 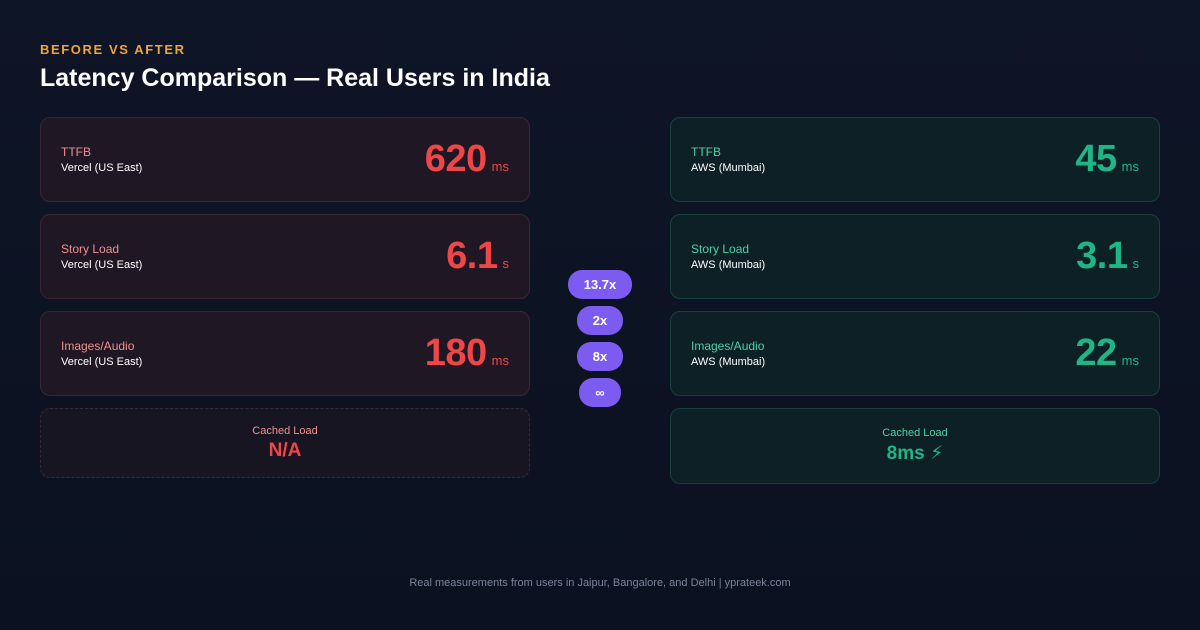 I want to click on after-card-cached-load: Cached Load 8ms ⚡, so click(x=915, y=446).